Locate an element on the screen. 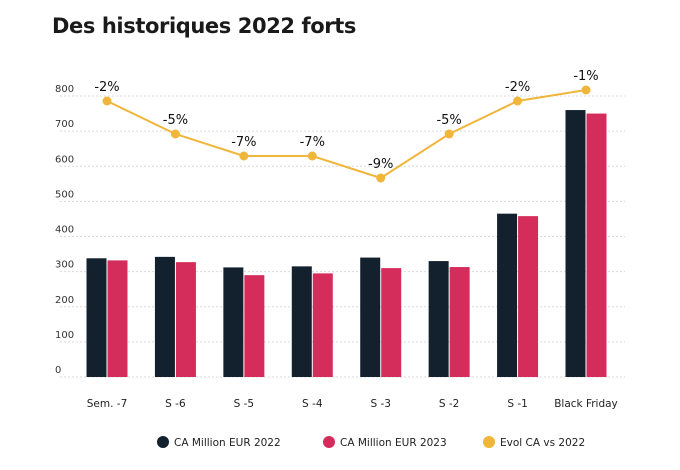 The image size is (680, 470). y-tick-label: 700 is located at coordinates (64, 124).